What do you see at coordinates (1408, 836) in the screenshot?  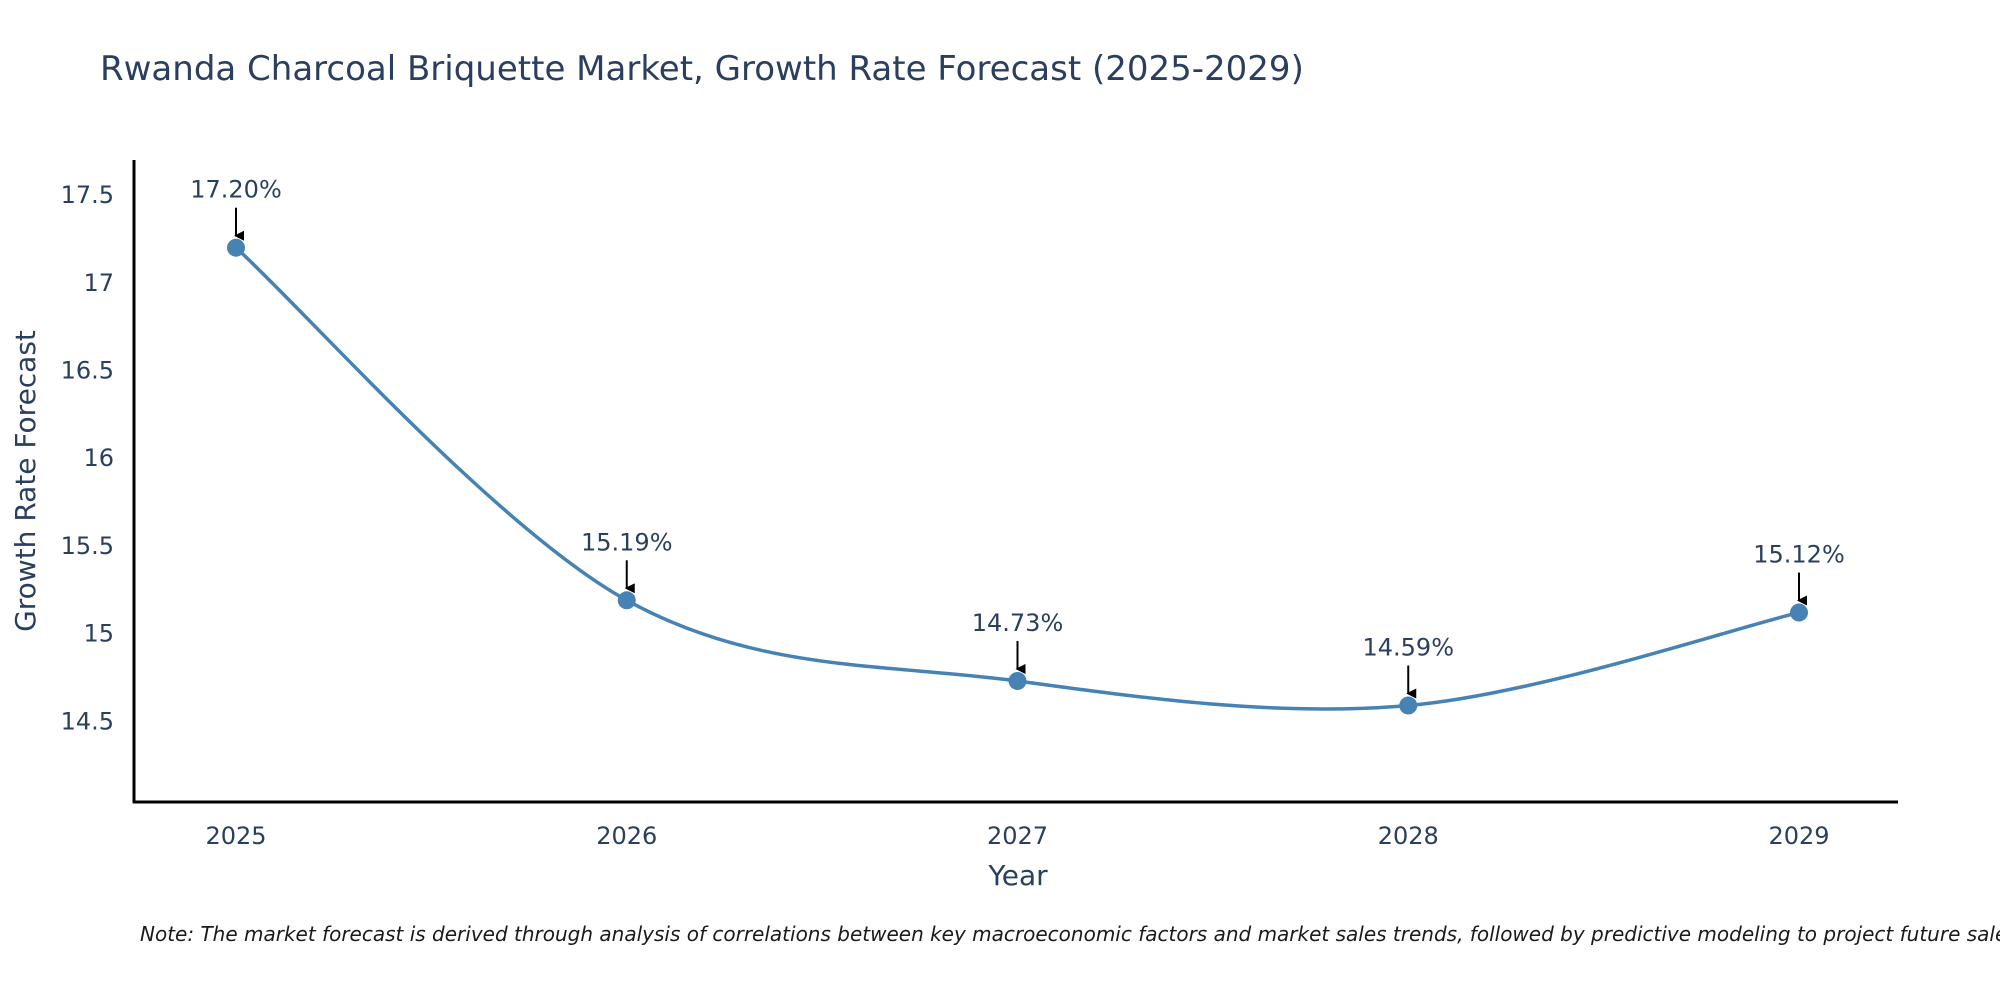 I see `x-tick-label: 2028` at bounding box center [1408, 836].